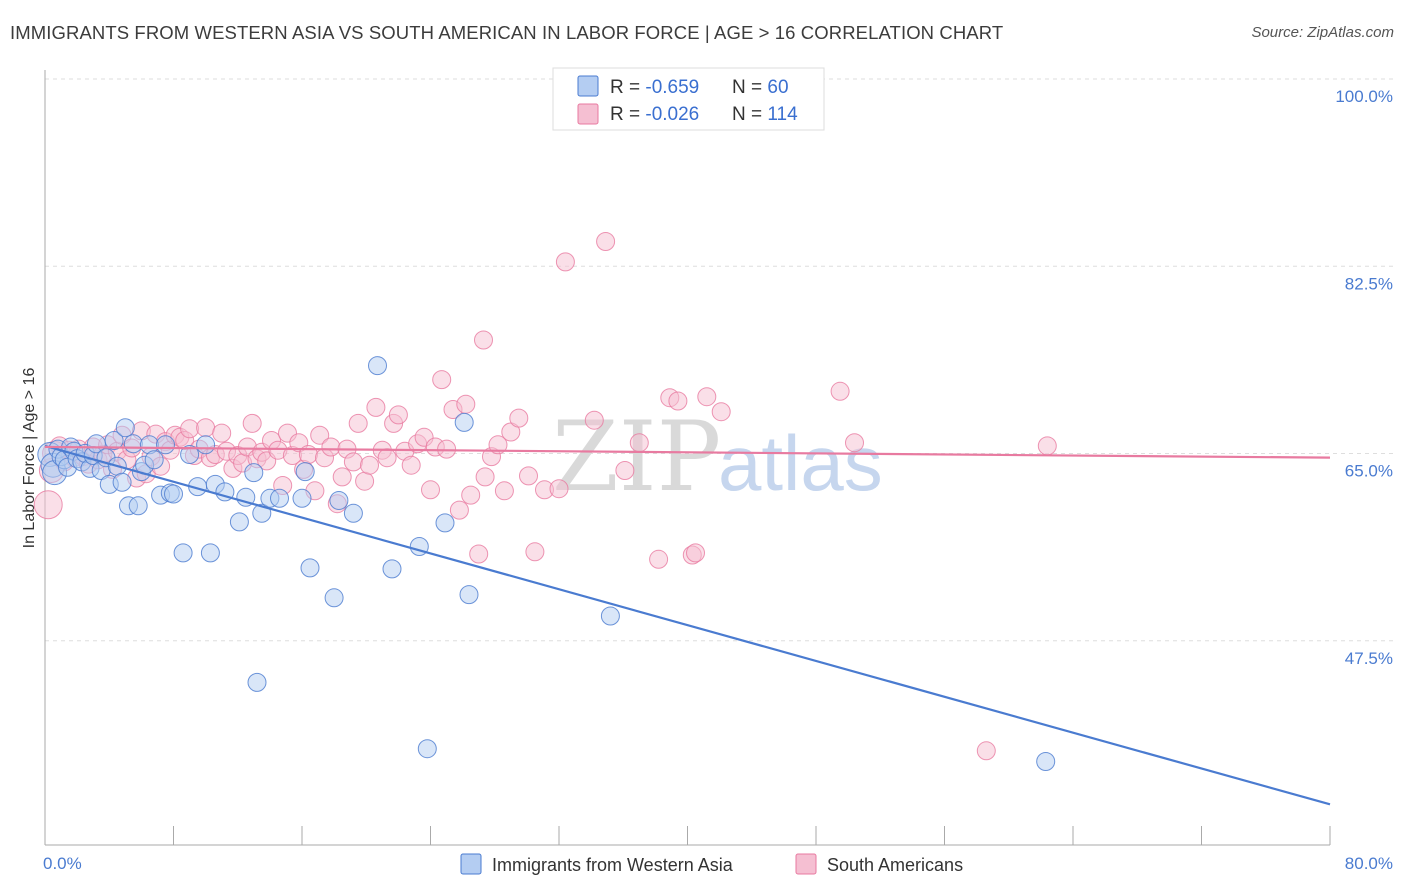 This screenshot has width=1406, height=892. What do you see at coordinates (688, 99) in the screenshot?
I see `legend-box: R = -0.659 N = 60 R = -0.026 N = 114` at bounding box center [688, 99].